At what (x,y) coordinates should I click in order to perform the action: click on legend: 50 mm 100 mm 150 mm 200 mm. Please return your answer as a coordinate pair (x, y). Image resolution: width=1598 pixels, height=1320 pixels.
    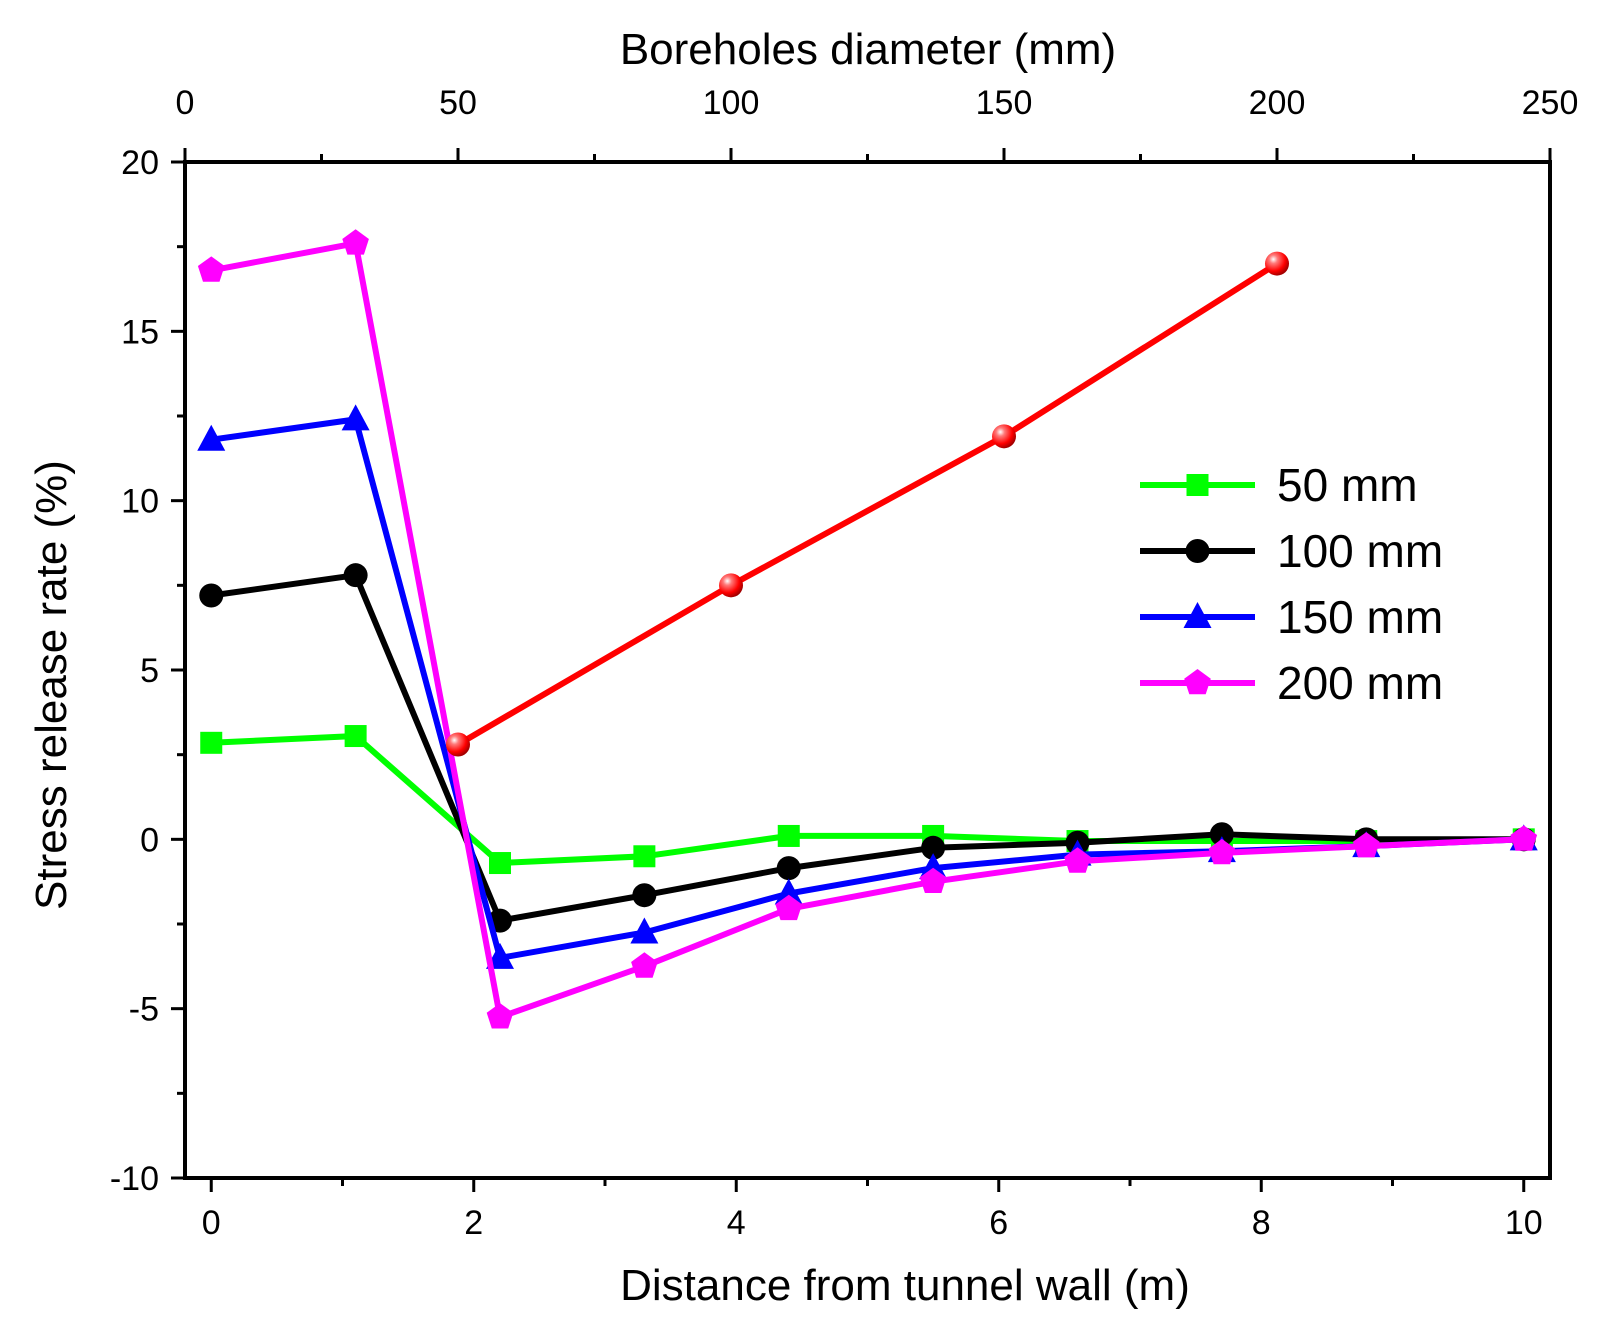
    Looking at the image, I should click on (1291, 584).